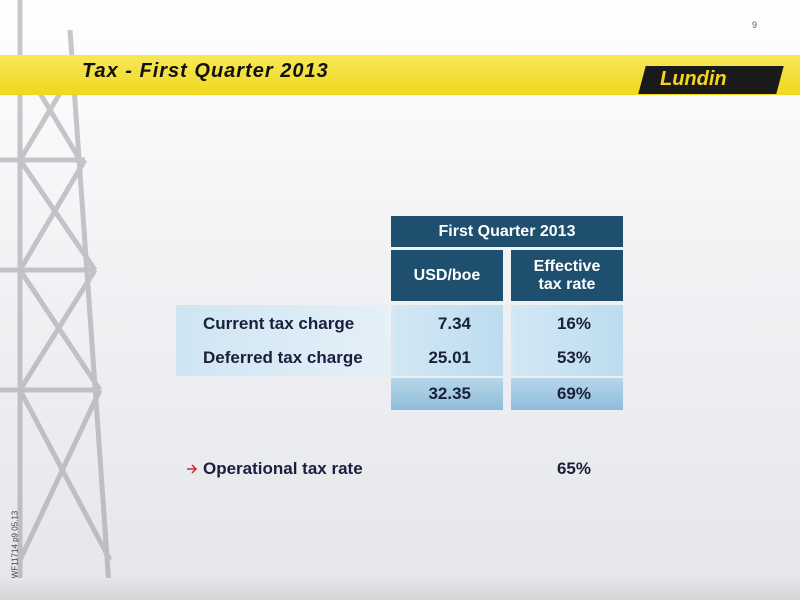 This screenshot has height=600, width=800. Describe the element at coordinates (567, 275) in the screenshot. I see `column-header: Effective tax rate` at that location.